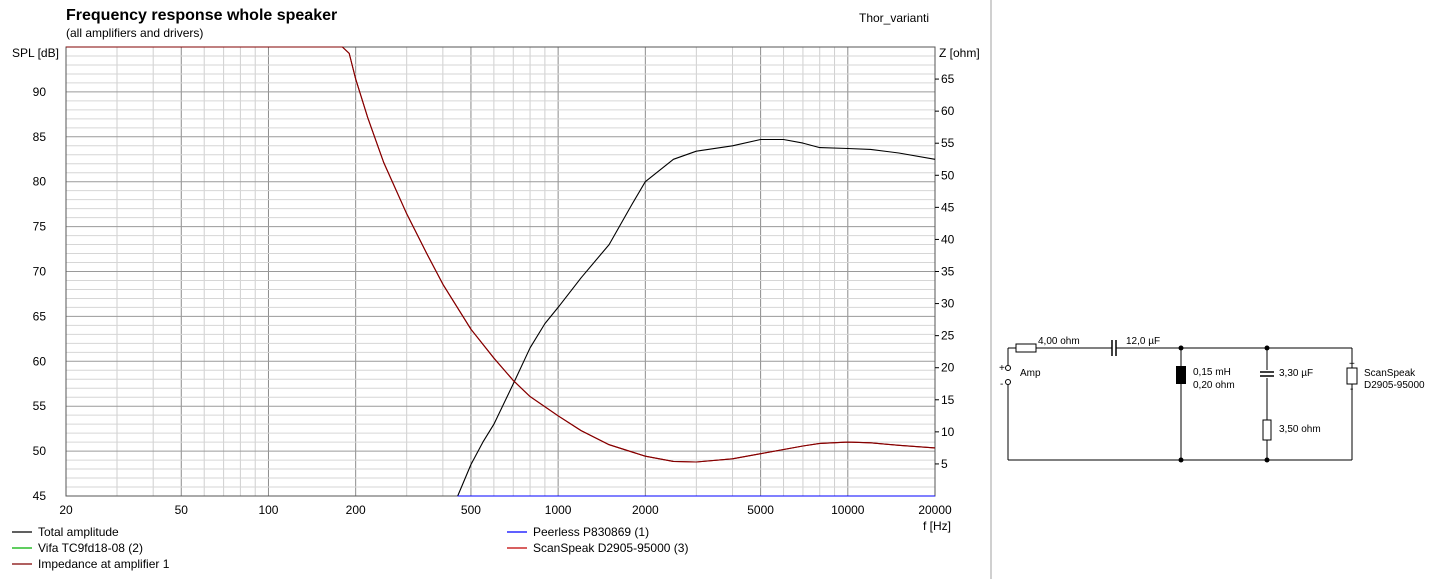 This screenshot has width=1440, height=579. What do you see at coordinates (90, 548) in the screenshot?
I see `legend-label: Vifa TC9fd18-08 (2)` at bounding box center [90, 548].